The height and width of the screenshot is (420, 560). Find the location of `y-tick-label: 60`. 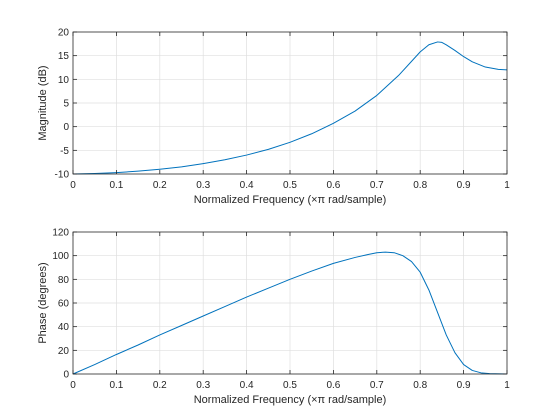

y-tick-label: 60 is located at coordinates (64, 304).